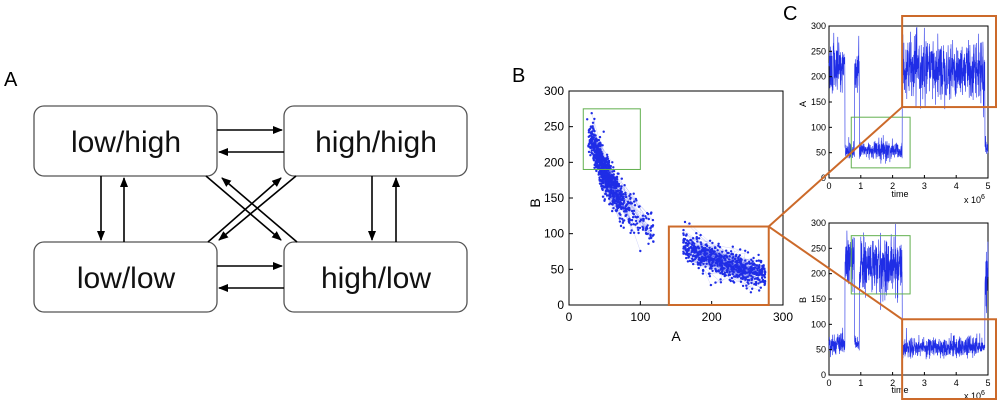 Image resolution: width=1000 pixels, height=403 pixels. What do you see at coordinates (892, 186) in the screenshot?
I see `x-tick-label: 2` at bounding box center [892, 186].